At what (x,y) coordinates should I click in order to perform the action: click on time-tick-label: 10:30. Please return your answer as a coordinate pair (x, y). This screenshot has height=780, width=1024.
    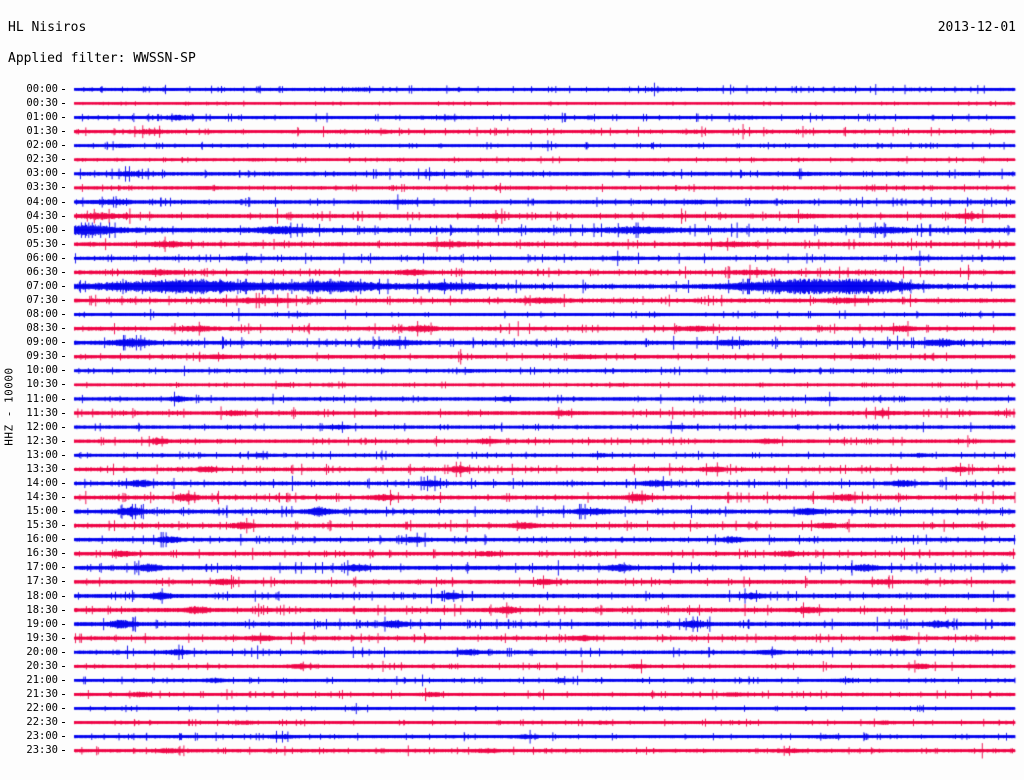
    Looking at the image, I should click on (42, 384).